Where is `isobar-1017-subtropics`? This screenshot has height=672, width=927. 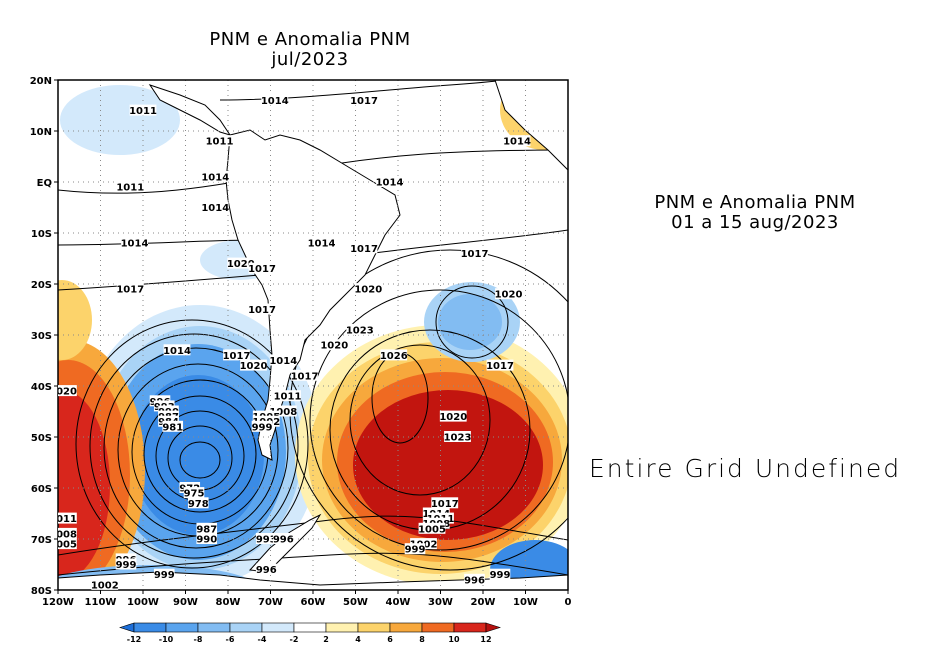 isobar-1017-subtropics is located at coordinates (159, 282).